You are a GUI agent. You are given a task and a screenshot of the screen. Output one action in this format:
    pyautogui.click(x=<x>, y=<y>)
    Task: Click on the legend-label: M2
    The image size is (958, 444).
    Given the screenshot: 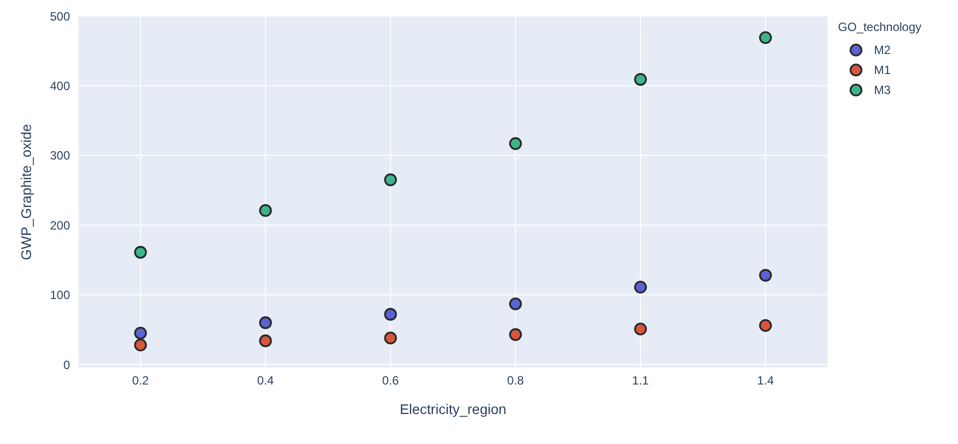 What is the action you would take?
    pyautogui.click(x=882, y=50)
    